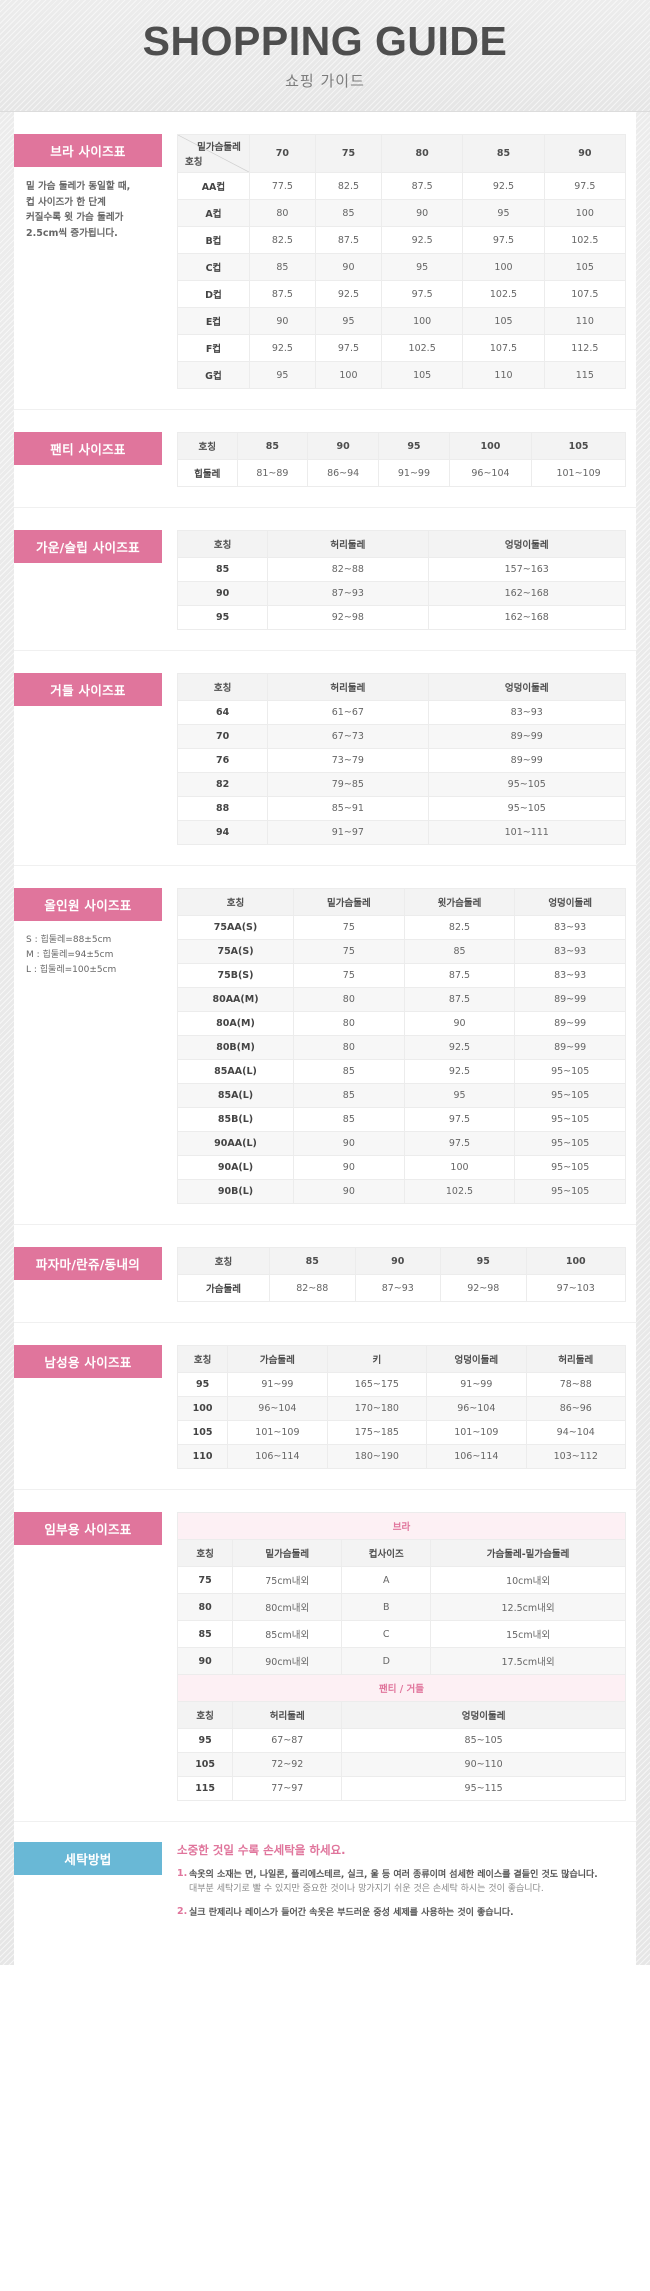 The width and height of the screenshot is (650, 2291). What do you see at coordinates (282, 240) in the screenshot?
I see `table-cell: 82.5` at bounding box center [282, 240].